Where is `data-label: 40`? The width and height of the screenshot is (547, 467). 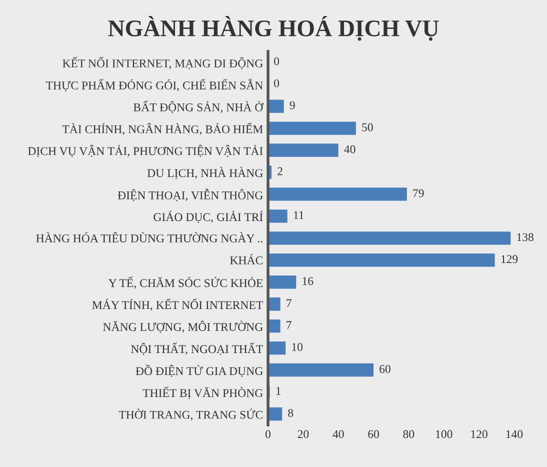 data-label: 40 is located at coordinates (350, 149).